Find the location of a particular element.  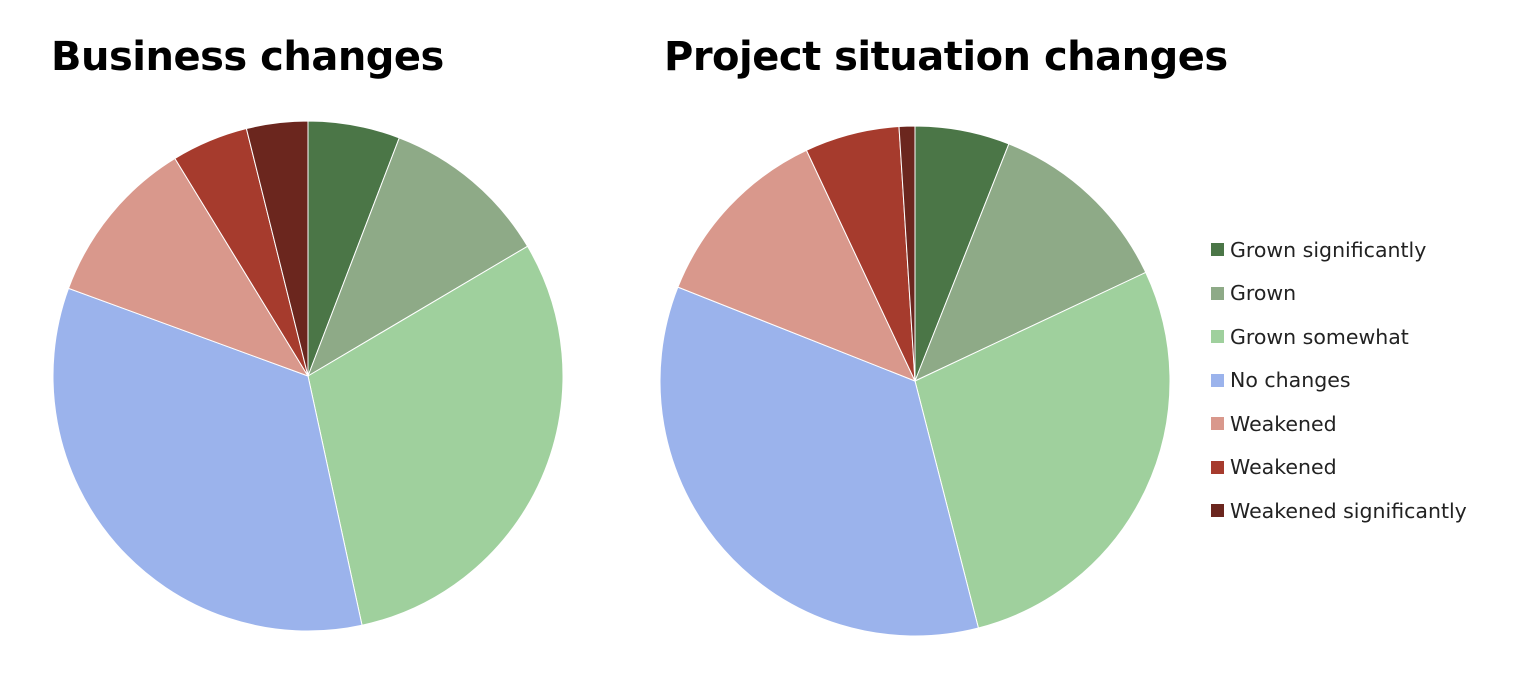

chart-title-business: Business changes is located at coordinates (247, 57).